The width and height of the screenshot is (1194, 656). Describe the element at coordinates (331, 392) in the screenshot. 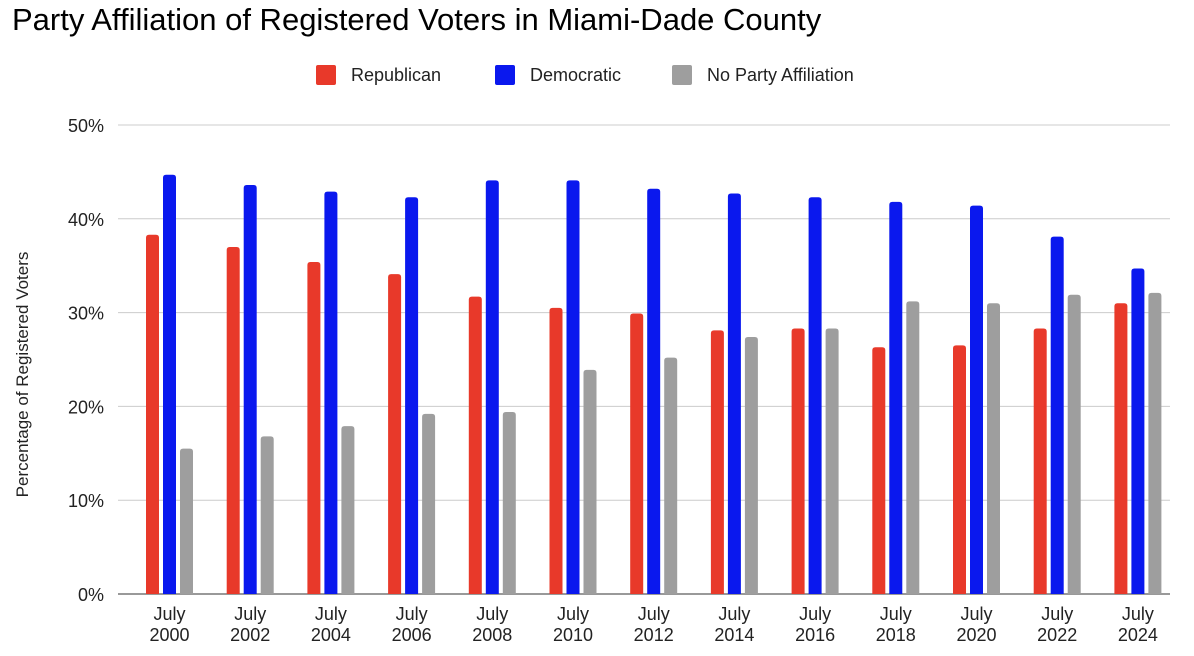

I see `bar-democratic-july-2004` at that location.